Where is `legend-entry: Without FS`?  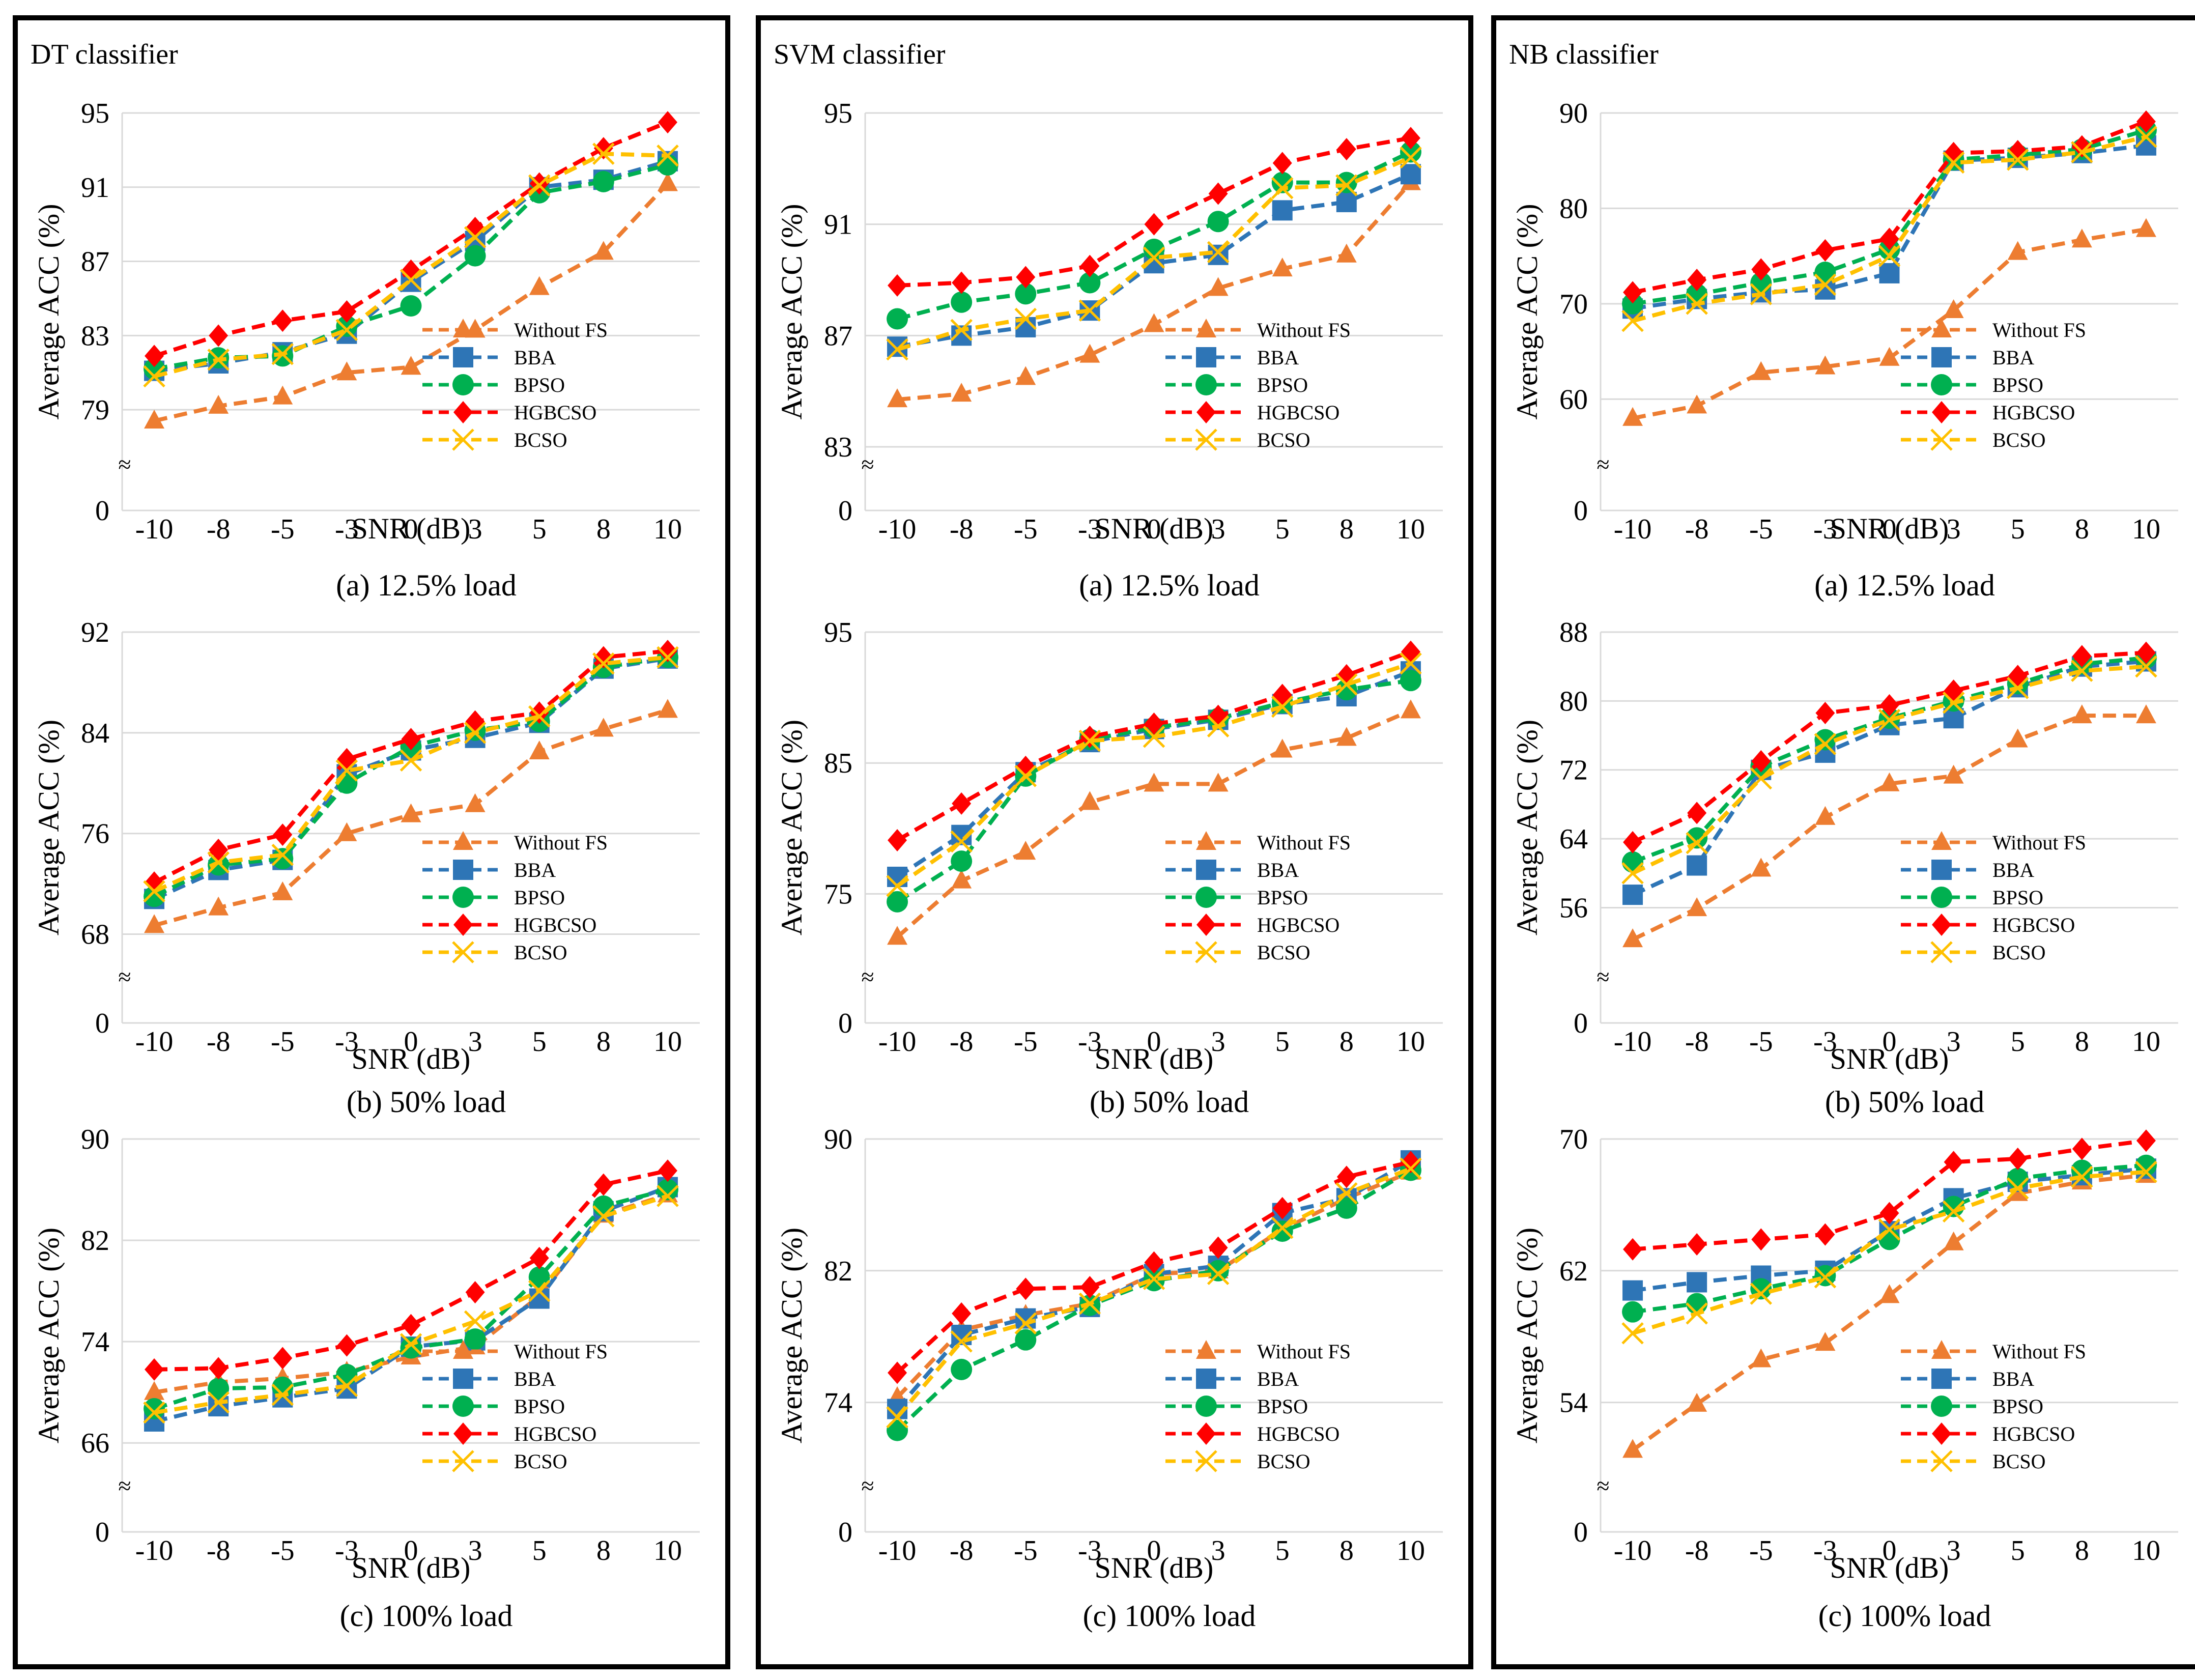 legend-entry: Without FS is located at coordinates (1304, 842).